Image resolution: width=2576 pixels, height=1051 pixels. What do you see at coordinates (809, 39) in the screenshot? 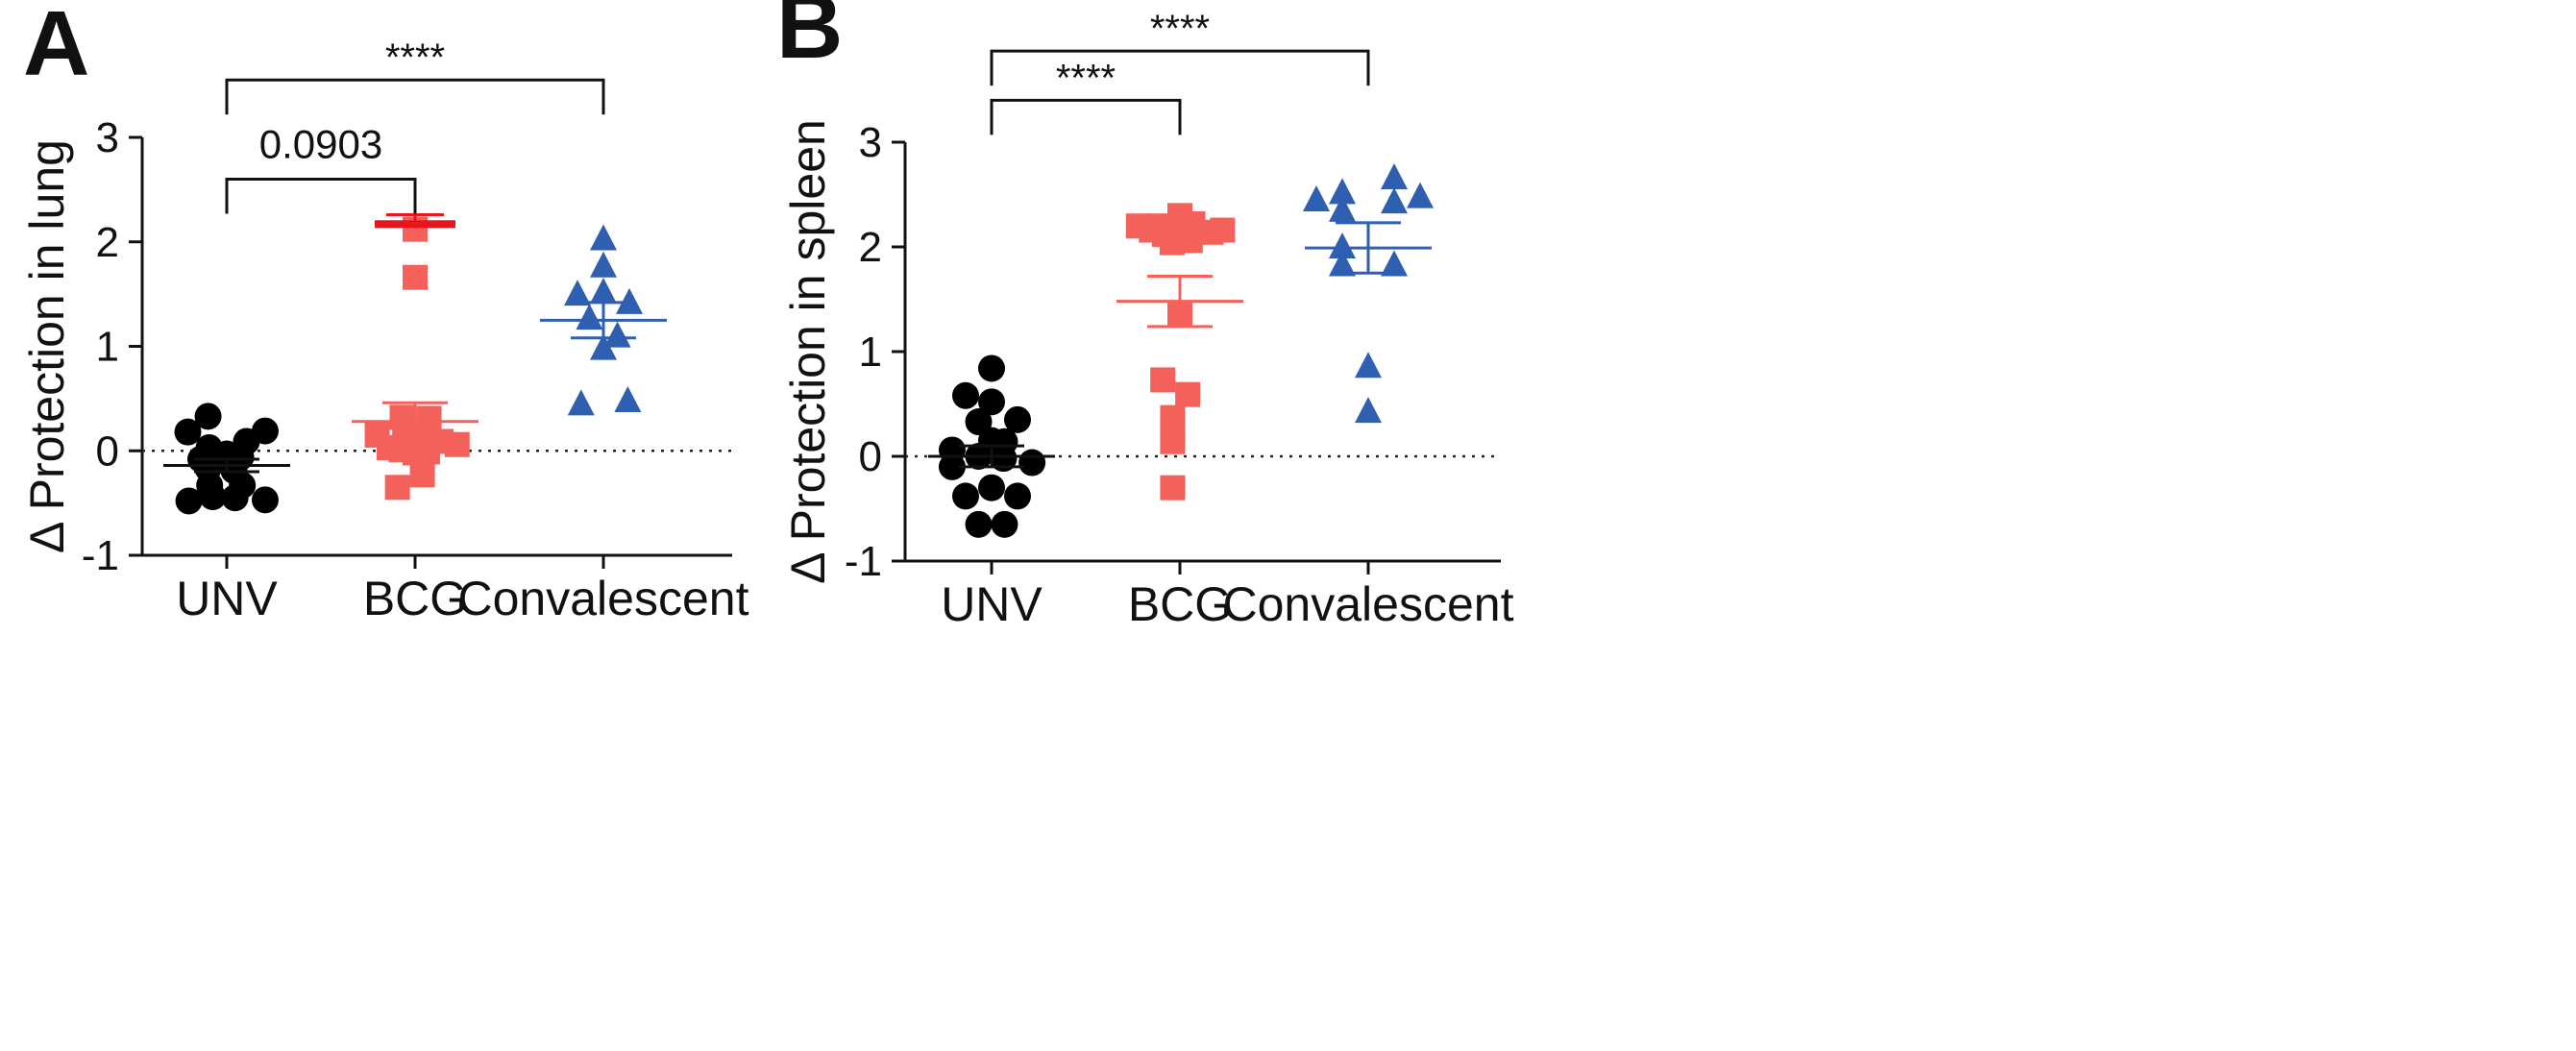
I see `panel-letter: B` at bounding box center [809, 39].